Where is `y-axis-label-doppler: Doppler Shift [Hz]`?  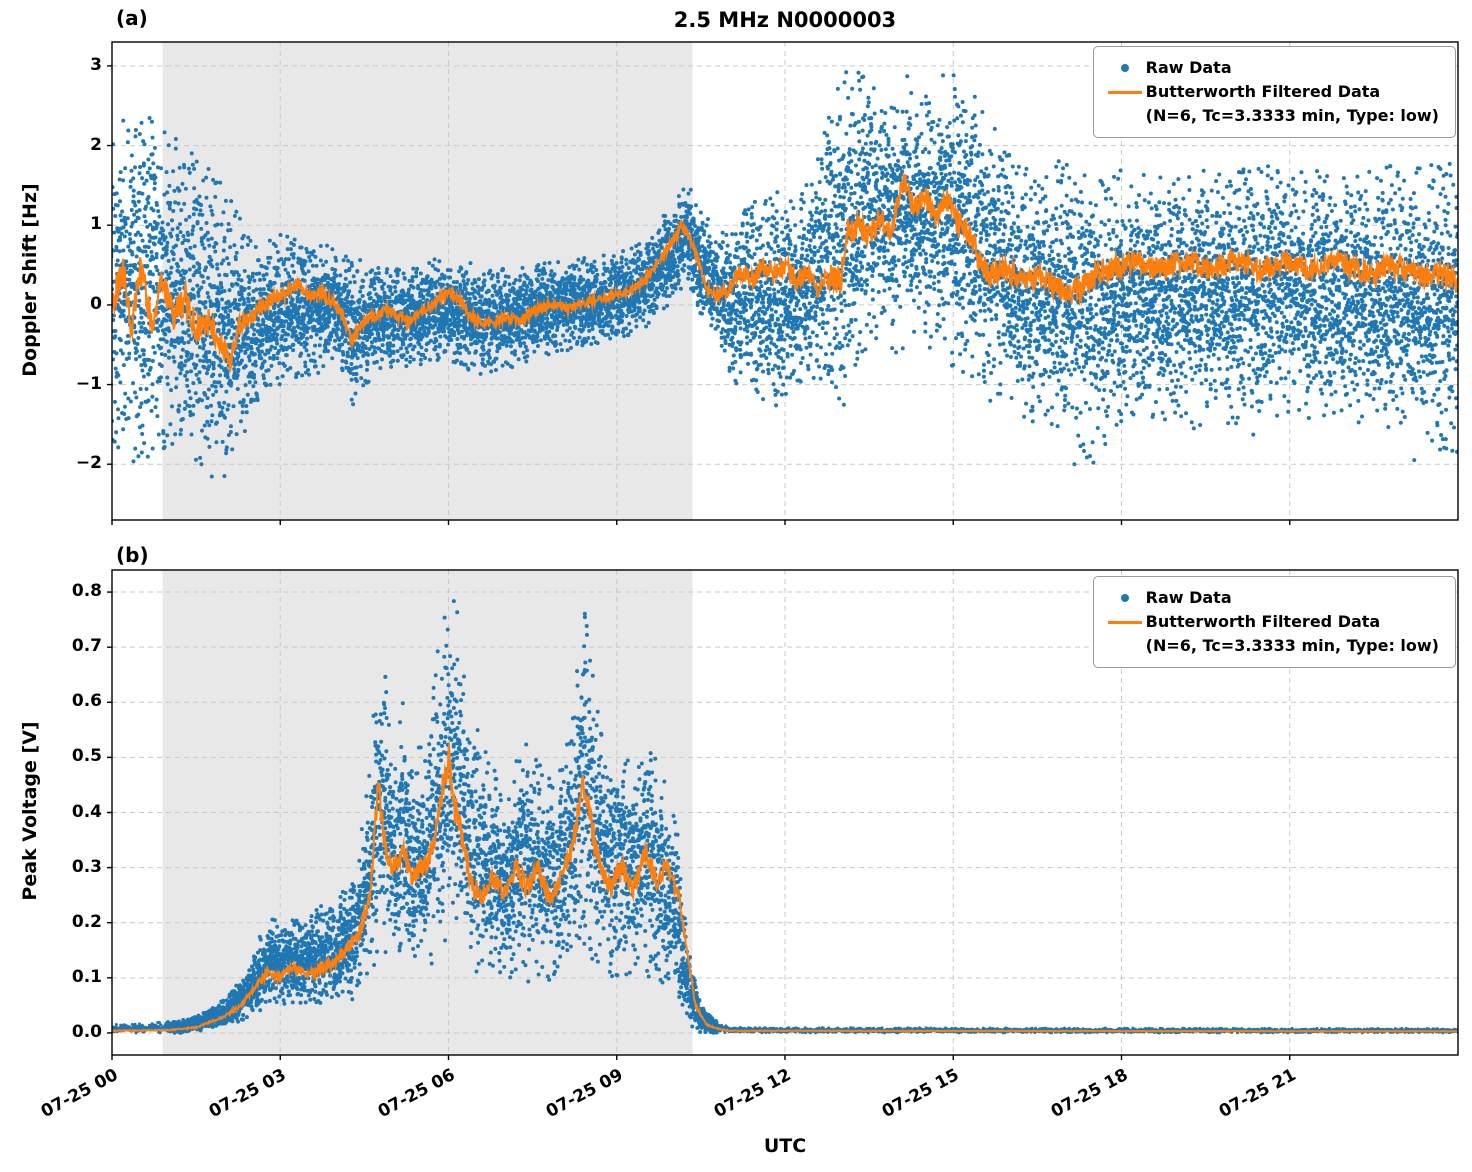
y-axis-label-doppler: Doppler Shift [Hz] is located at coordinates (30, 280).